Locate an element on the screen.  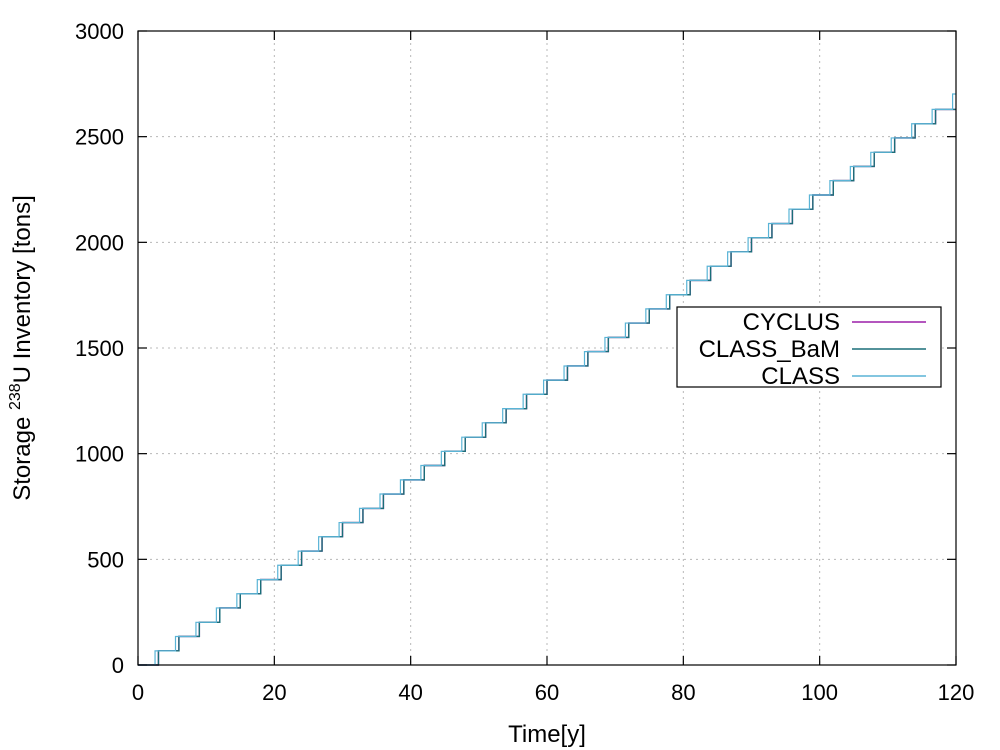
x-tick-label: 80 is located at coordinates (683, 692).